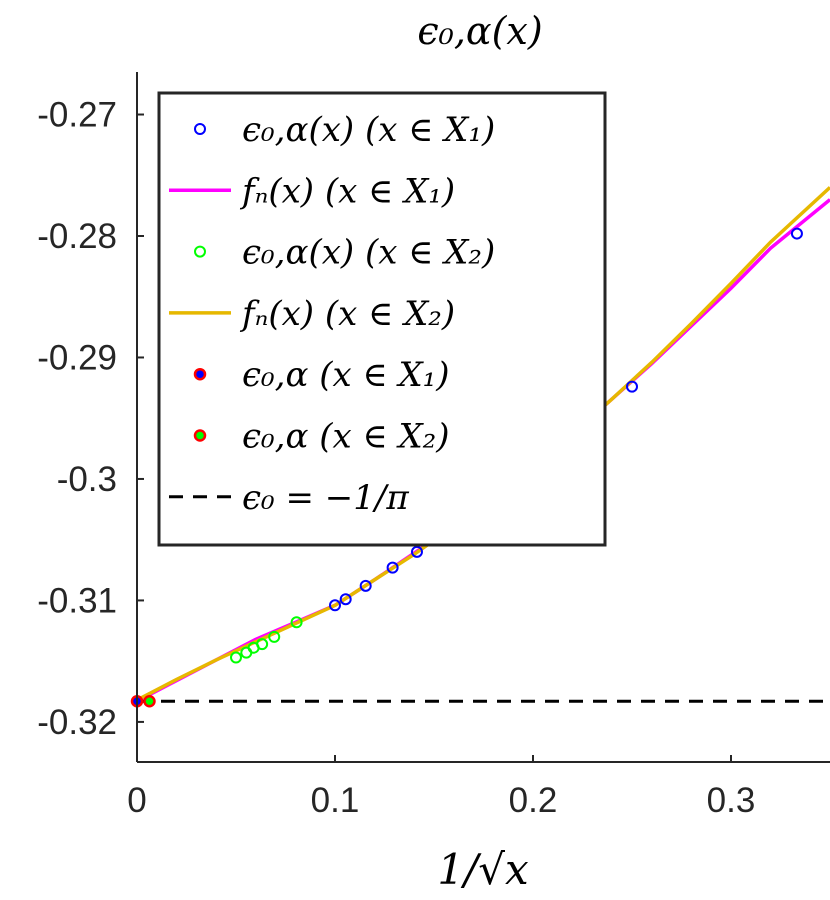 This screenshot has width=830, height=900. Describe the element at coordinates (731, 800) in the screenshot. I see `x-tick-label-4: 0.3` at that location.